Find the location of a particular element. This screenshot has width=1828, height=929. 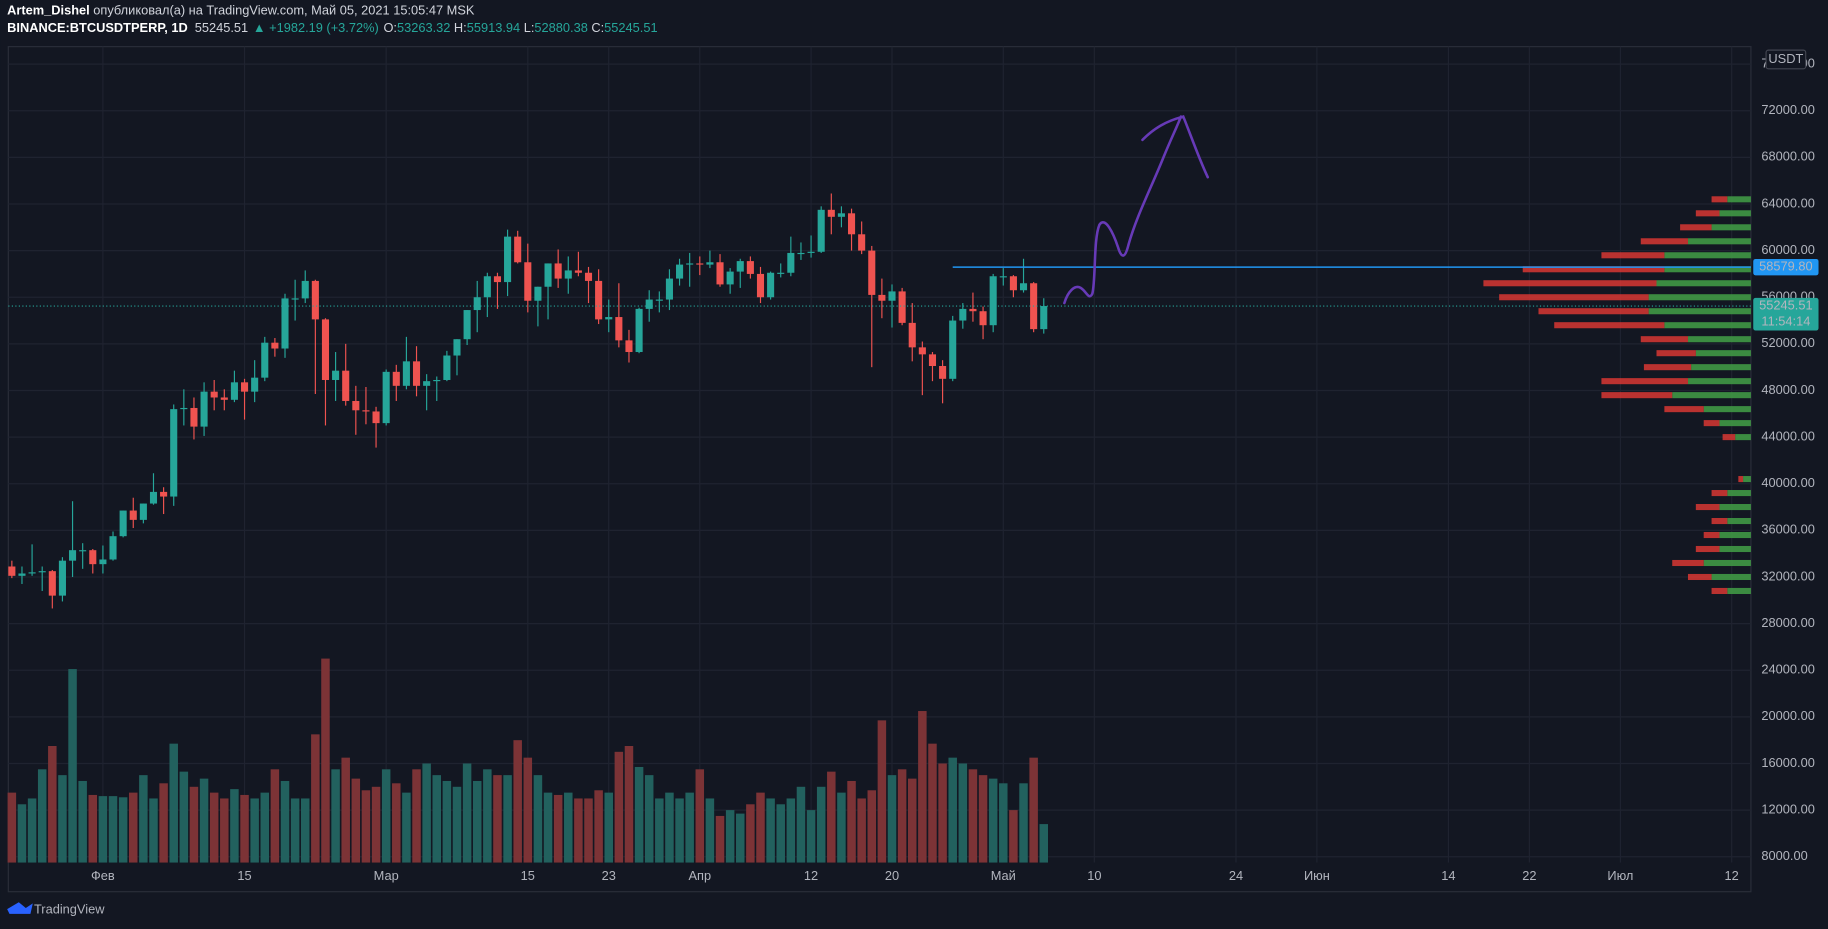

y-tick-label: 12000.00 is located at coordinates (1787, 808).